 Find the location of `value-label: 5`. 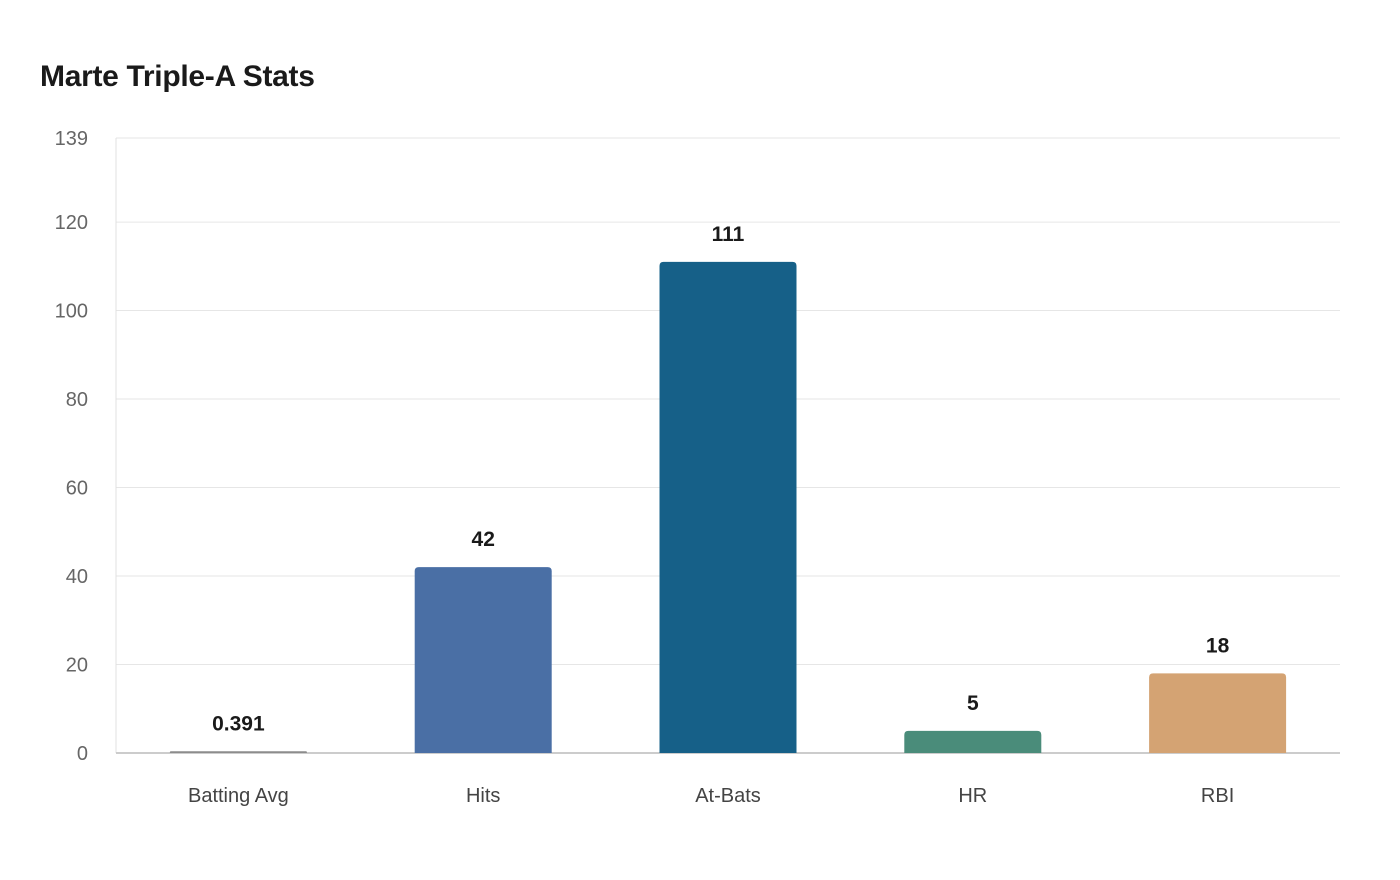

value-label: 5 is located at coordinates (973, 703).